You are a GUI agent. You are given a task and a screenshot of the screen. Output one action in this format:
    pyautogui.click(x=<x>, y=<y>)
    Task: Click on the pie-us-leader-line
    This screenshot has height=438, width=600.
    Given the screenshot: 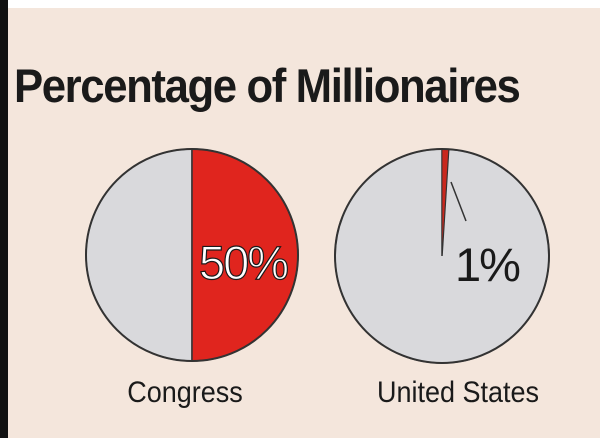 What is the action you would take?
    pyautogui.click(x=458, y=201)
    